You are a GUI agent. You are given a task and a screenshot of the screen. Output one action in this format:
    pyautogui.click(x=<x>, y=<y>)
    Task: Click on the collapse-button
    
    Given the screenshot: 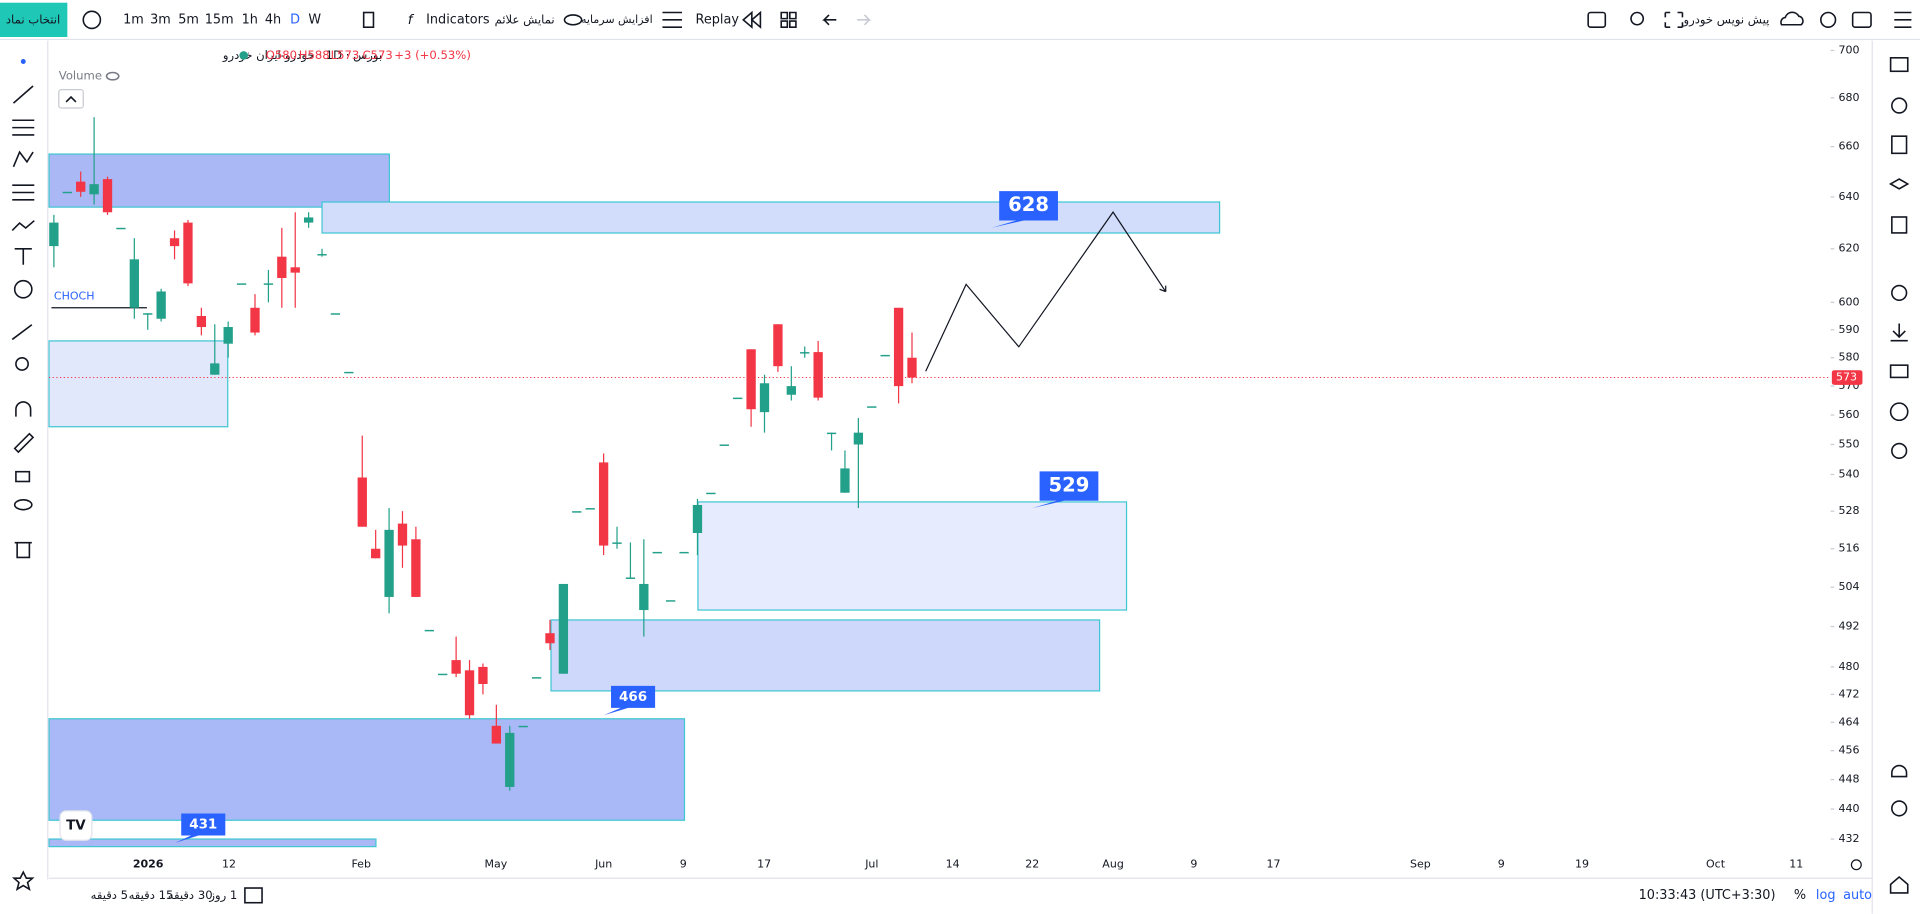 What is the action you would take?
    pyautogui.click(x=71, y=99)
    